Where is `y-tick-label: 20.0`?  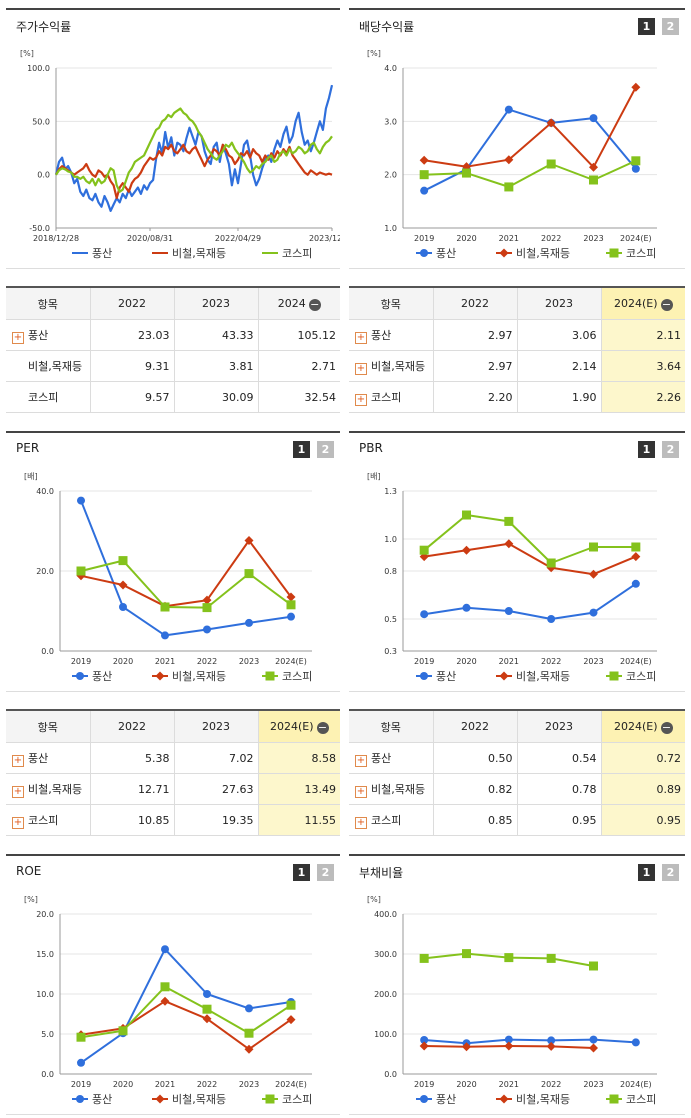
y-tick-label: 20.0 is located at coordinates (45, 571).